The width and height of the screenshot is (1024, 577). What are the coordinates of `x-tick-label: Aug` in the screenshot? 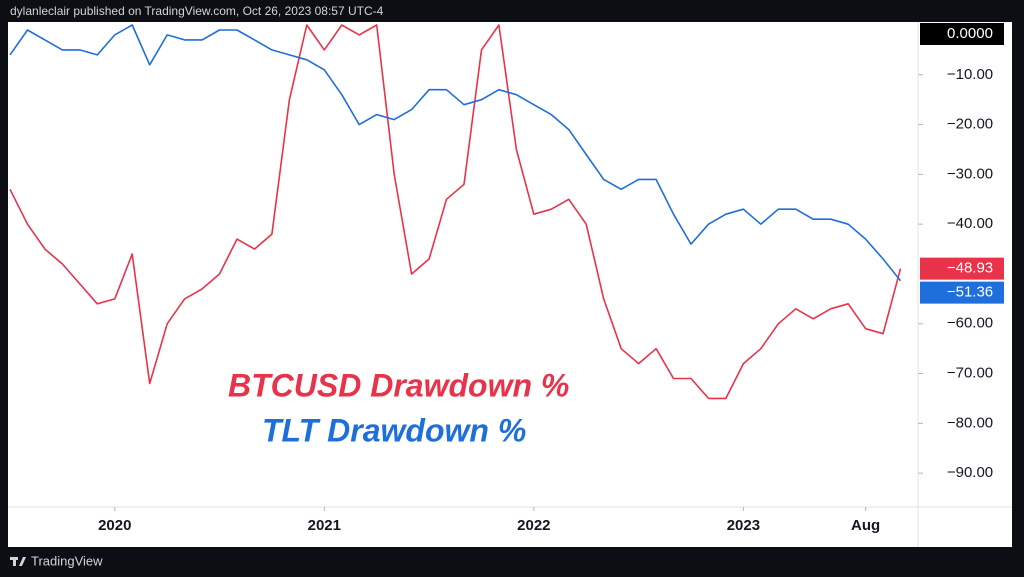 It's located at (865, 525).